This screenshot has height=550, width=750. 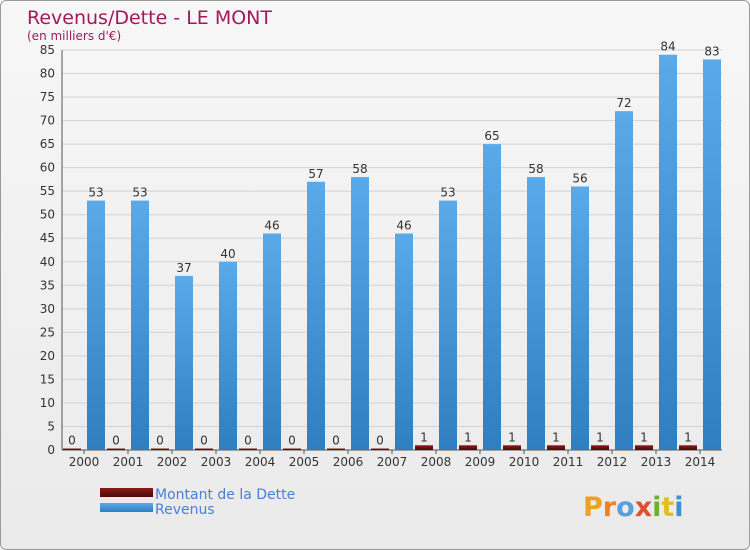 What do you see at coordinates (304, 462) in the screenshot?
I see `x-tick-label: 2005` at bounding box center [304, 462].